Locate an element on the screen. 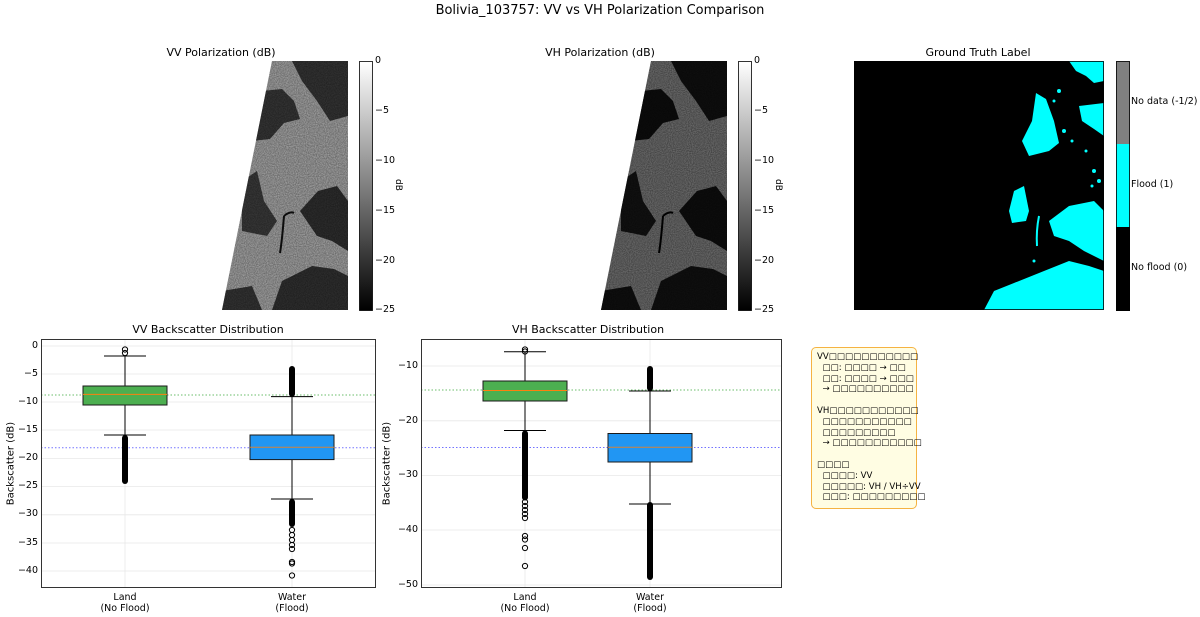 The width and height of the screenshot is (1200, 617). vv-ytick: −10 is located at coordinates (27, 401).